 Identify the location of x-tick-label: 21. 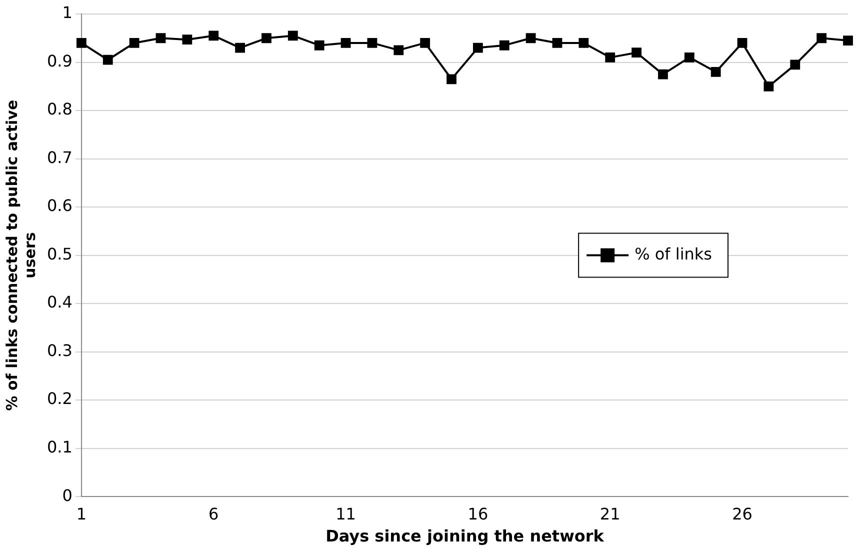
(610, 514).